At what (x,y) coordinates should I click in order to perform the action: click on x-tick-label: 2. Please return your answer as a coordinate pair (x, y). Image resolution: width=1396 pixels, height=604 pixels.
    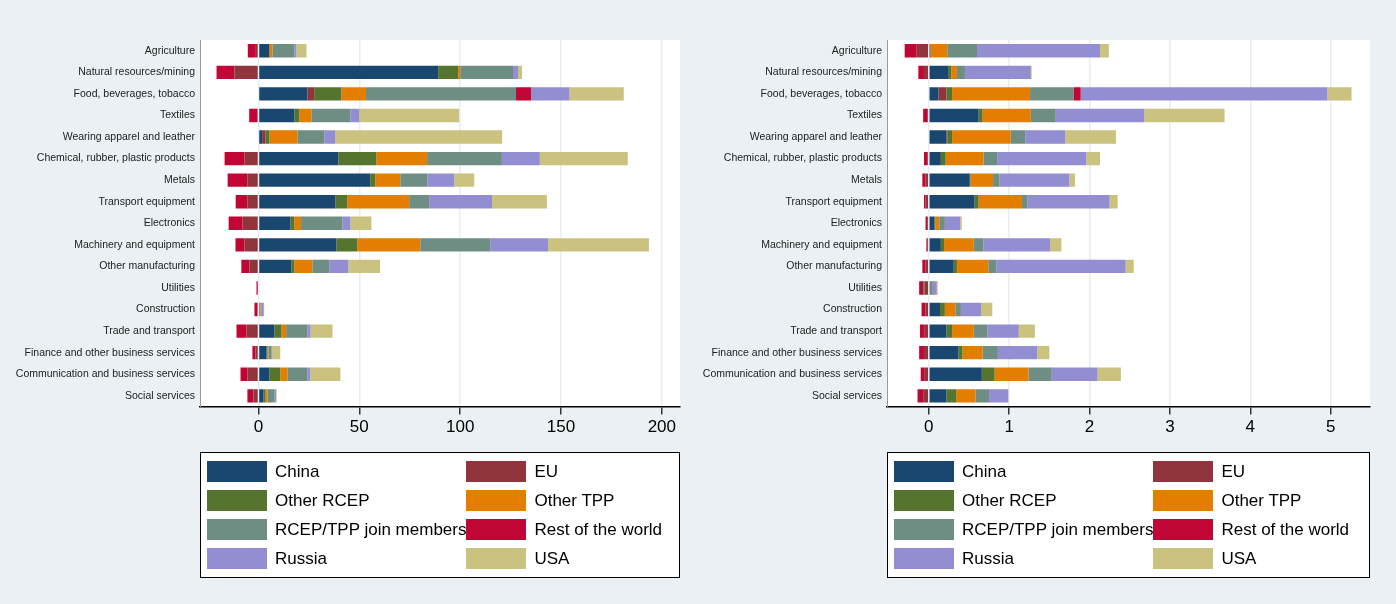
    Looking at the image, I should click on (1089, 427).